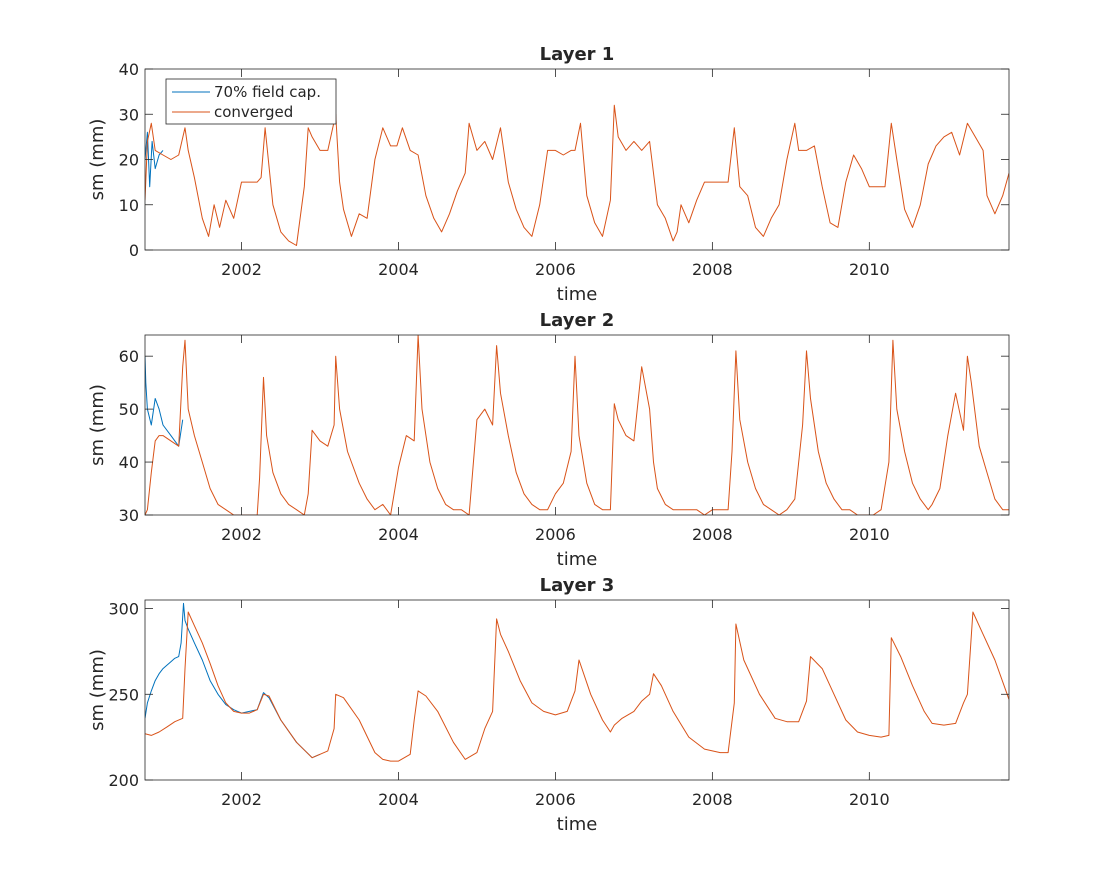 The height and width of the screenshot is (886, 1116). I want to click on legend-label-converged: converged, so click(253, 112).